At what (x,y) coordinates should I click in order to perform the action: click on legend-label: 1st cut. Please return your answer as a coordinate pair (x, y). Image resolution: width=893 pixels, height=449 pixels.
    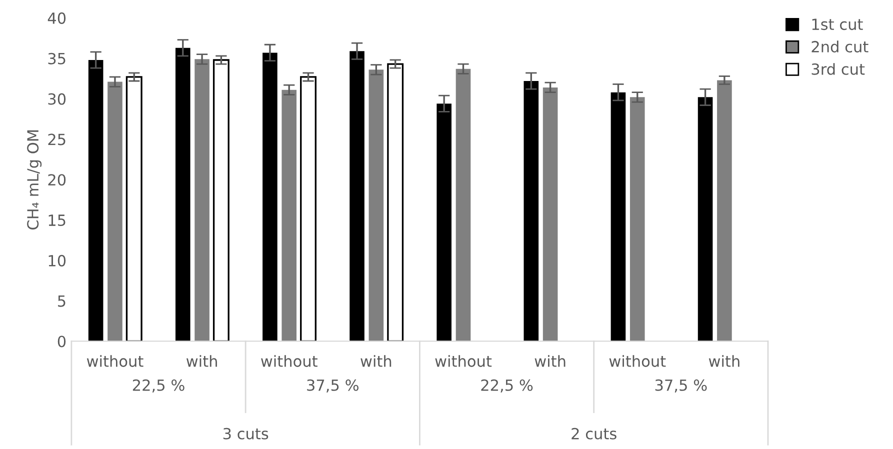
    Looking at the image, I should click on (837, 24).